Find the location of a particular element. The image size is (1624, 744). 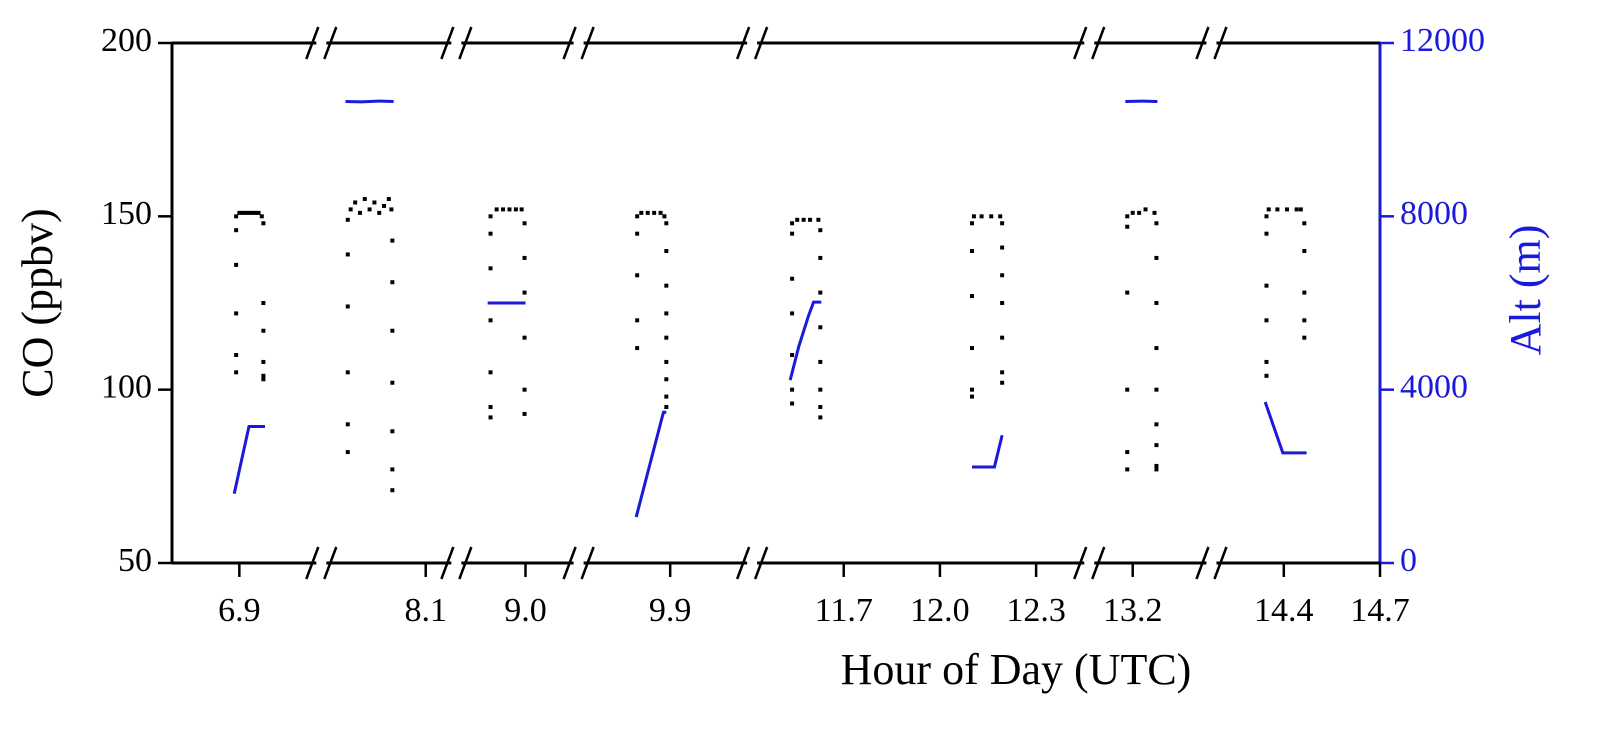

x-tick-label: 6.9 is located at coordinates (239, 610).